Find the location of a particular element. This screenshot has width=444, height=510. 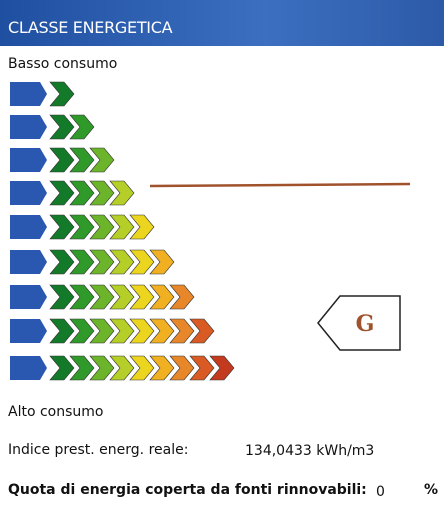

marker-line is located at coordinates (280, 185).